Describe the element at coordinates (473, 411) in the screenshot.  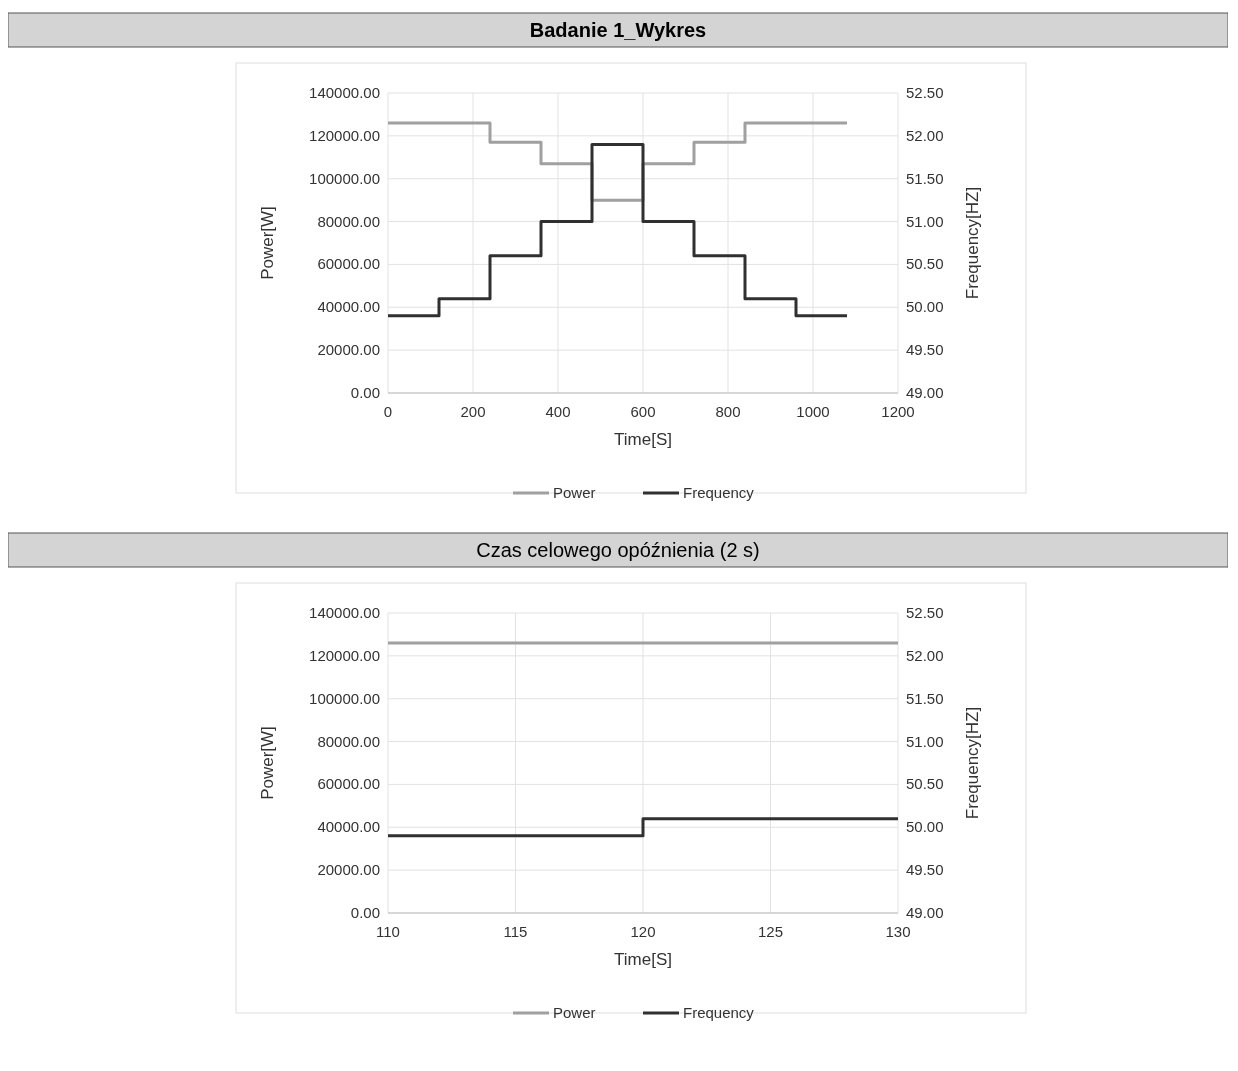
I see `x-tick-label: 200` at that location.